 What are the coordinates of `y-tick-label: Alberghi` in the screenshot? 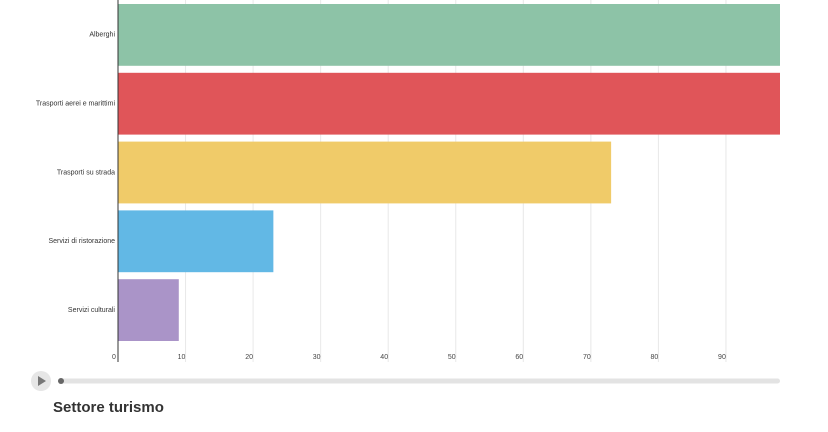 It's located at (102, 35).